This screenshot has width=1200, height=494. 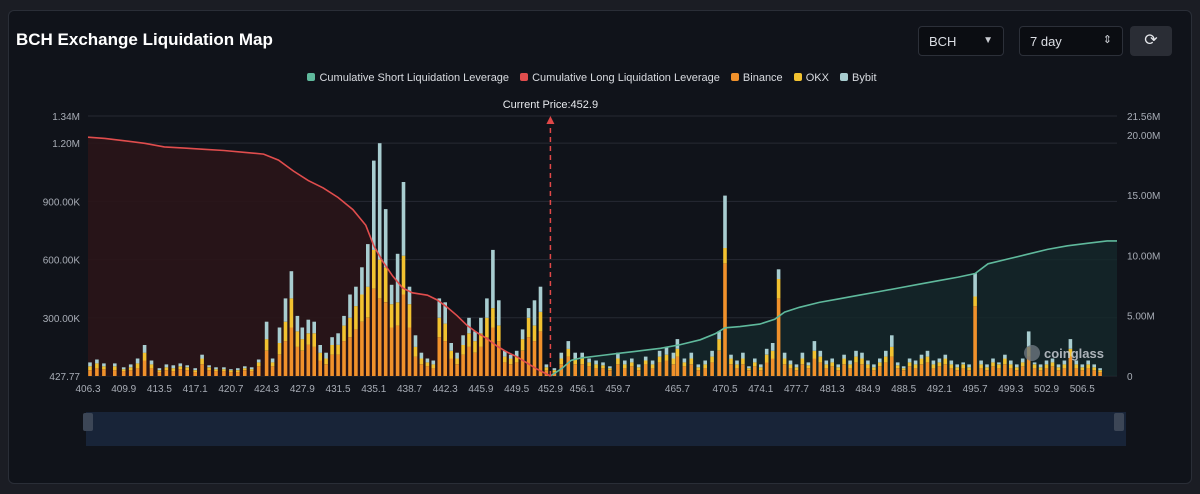 I want to click on legend-item-short: Cumulative Short Liquidation Leverage, so click(x=408, y=78).